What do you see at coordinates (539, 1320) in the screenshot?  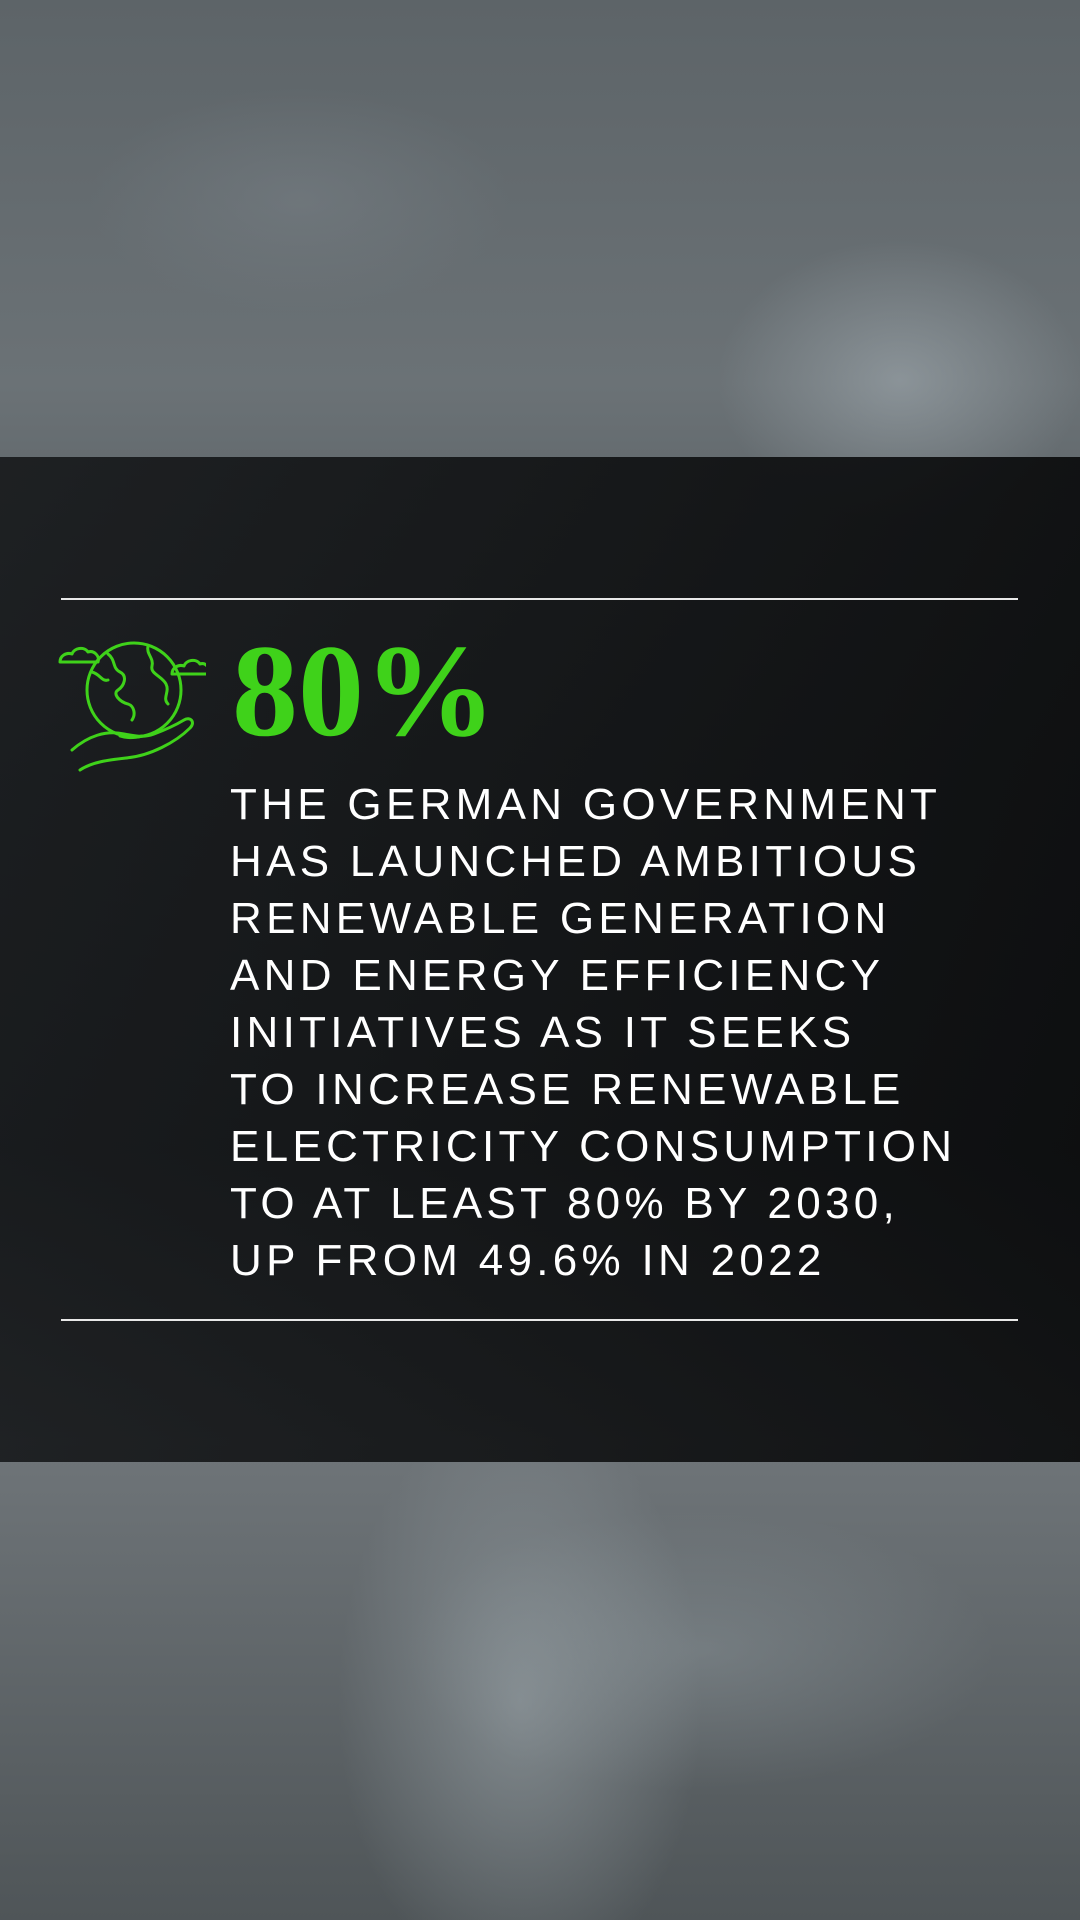 I see `bottom-rule` at bounding box center [539, 1320].